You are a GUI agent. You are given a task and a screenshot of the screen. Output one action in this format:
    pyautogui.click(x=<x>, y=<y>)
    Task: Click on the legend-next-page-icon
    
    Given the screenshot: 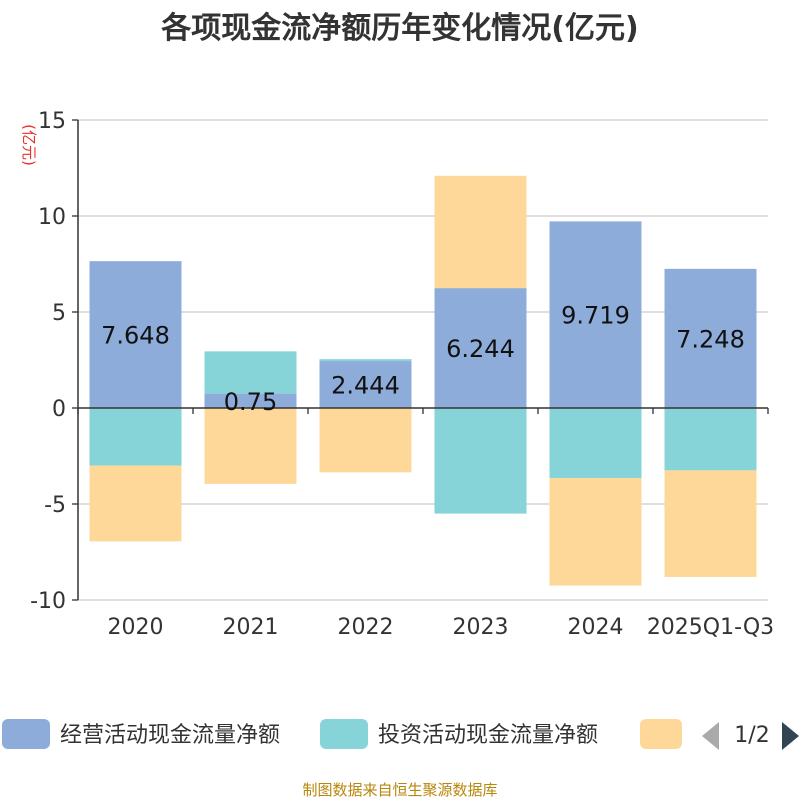 What is the action you would take?
    pyautogui.click(x=790, y=736)
    